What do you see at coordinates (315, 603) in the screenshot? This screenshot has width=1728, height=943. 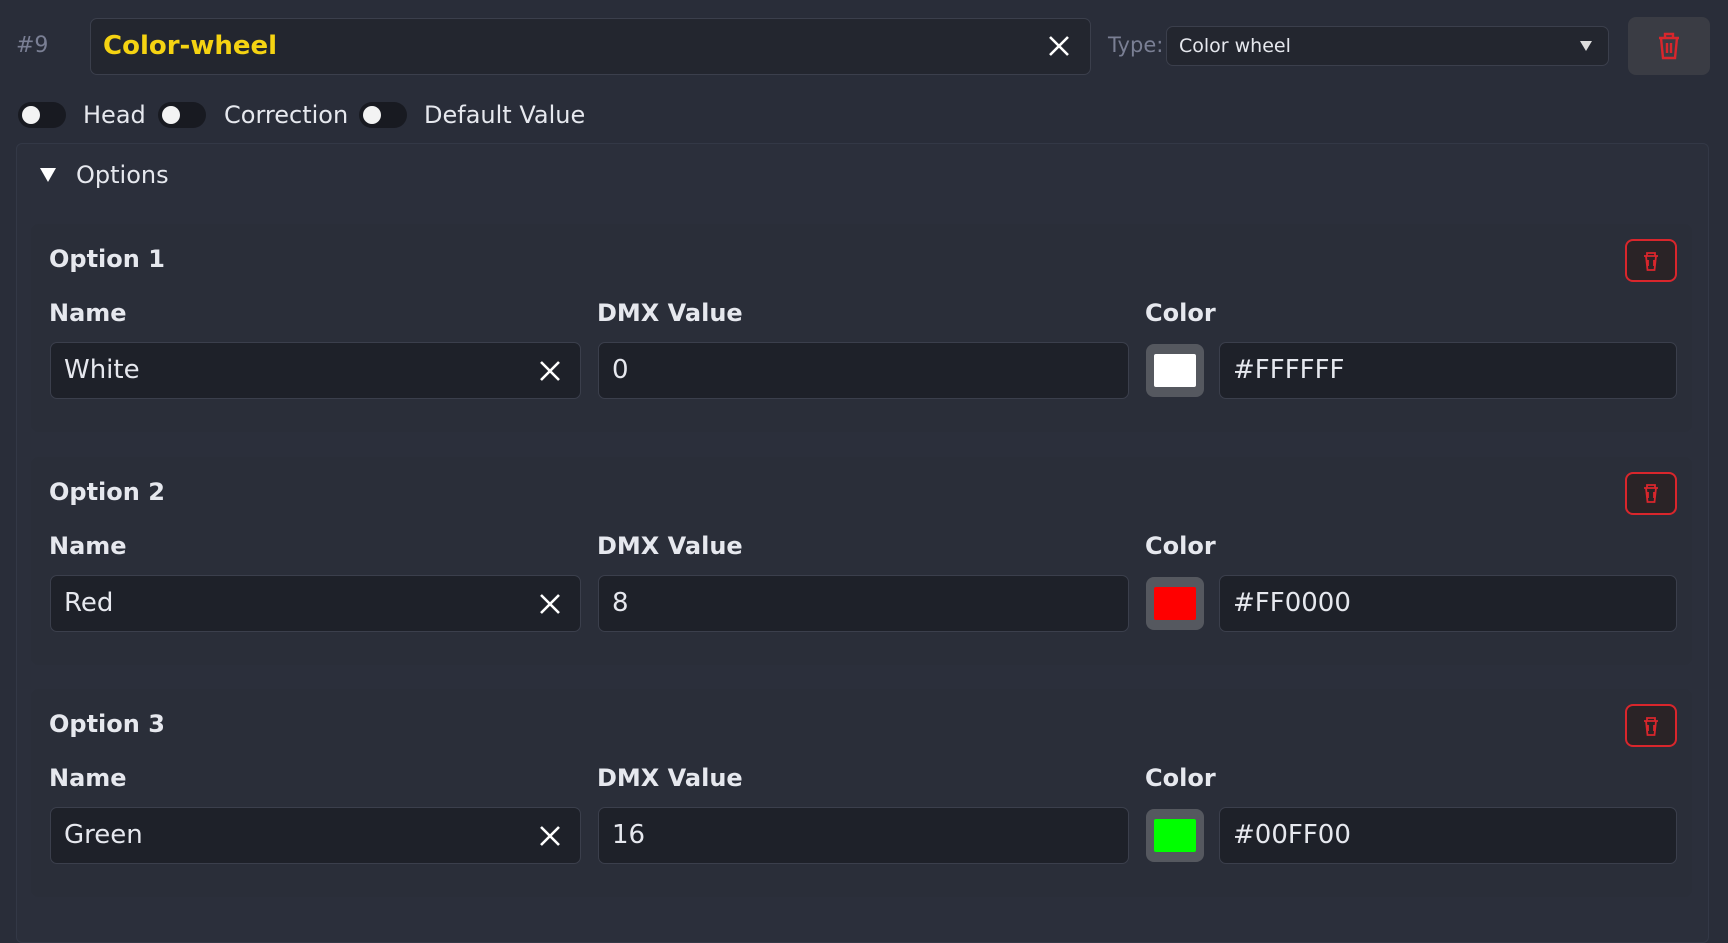 I see `name-input: Red` at bounding box center [315, 603].